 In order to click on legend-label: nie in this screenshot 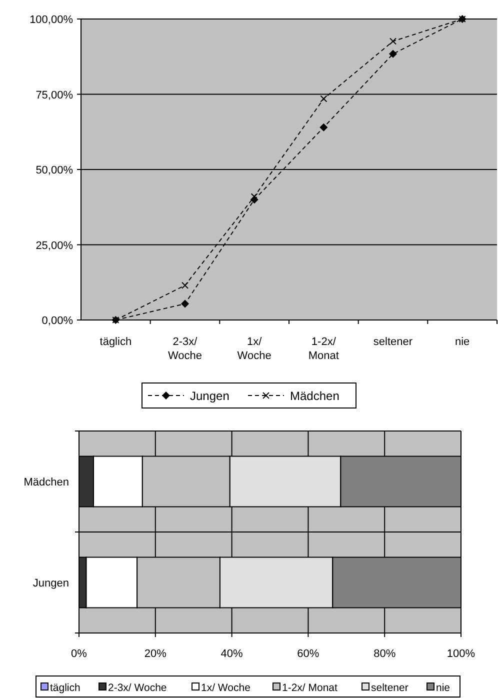, I will do `click(443, 688)`.